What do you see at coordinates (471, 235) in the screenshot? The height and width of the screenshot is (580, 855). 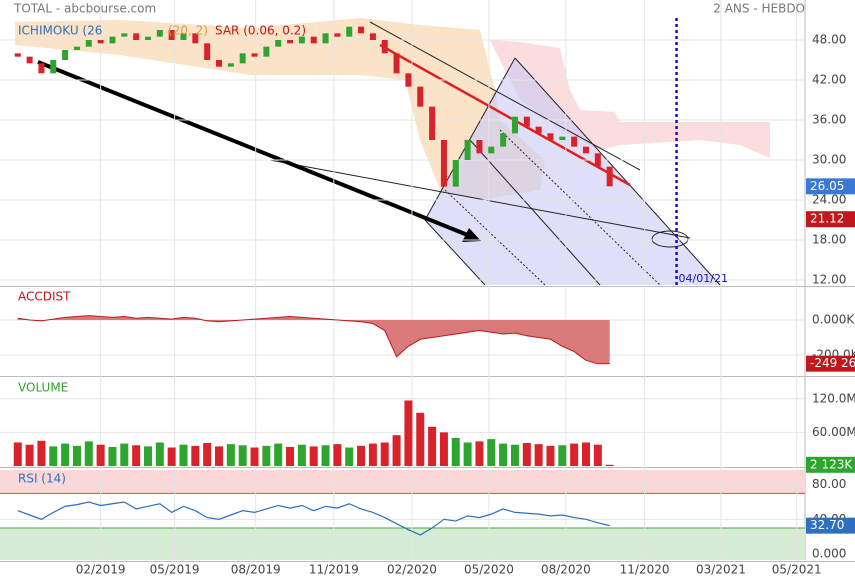 I see `arrow-head` at bounding box center [471, 235].